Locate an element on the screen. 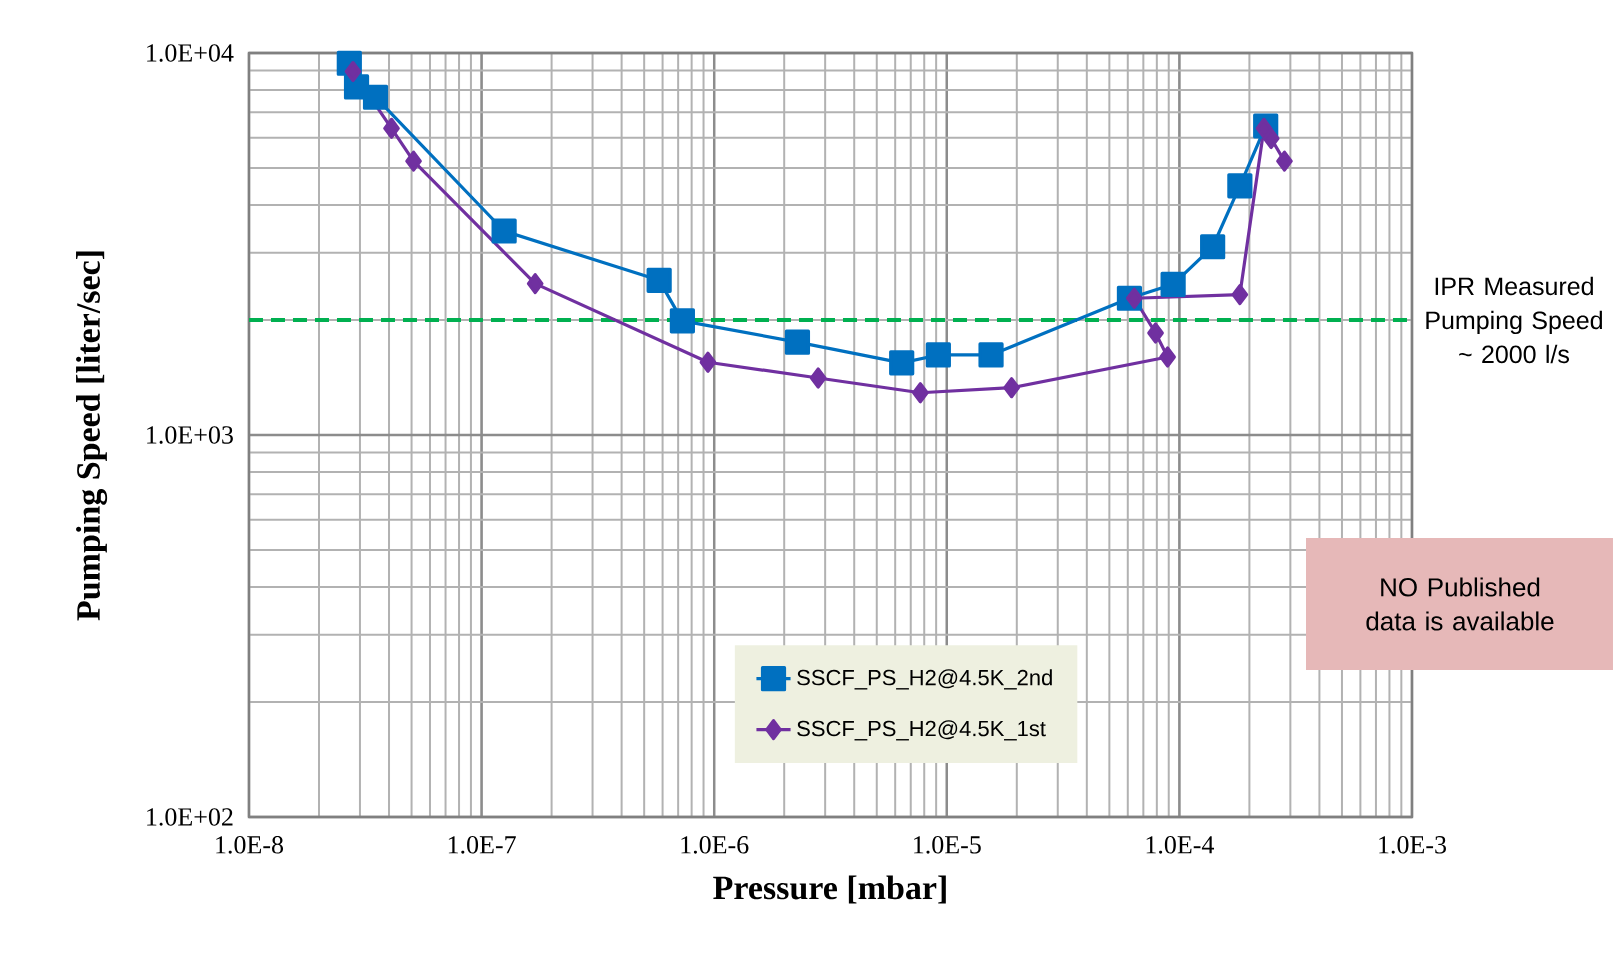  legend-label: SSCF_PS_H2@4.5K_1st is located at coordinates (921, 730).